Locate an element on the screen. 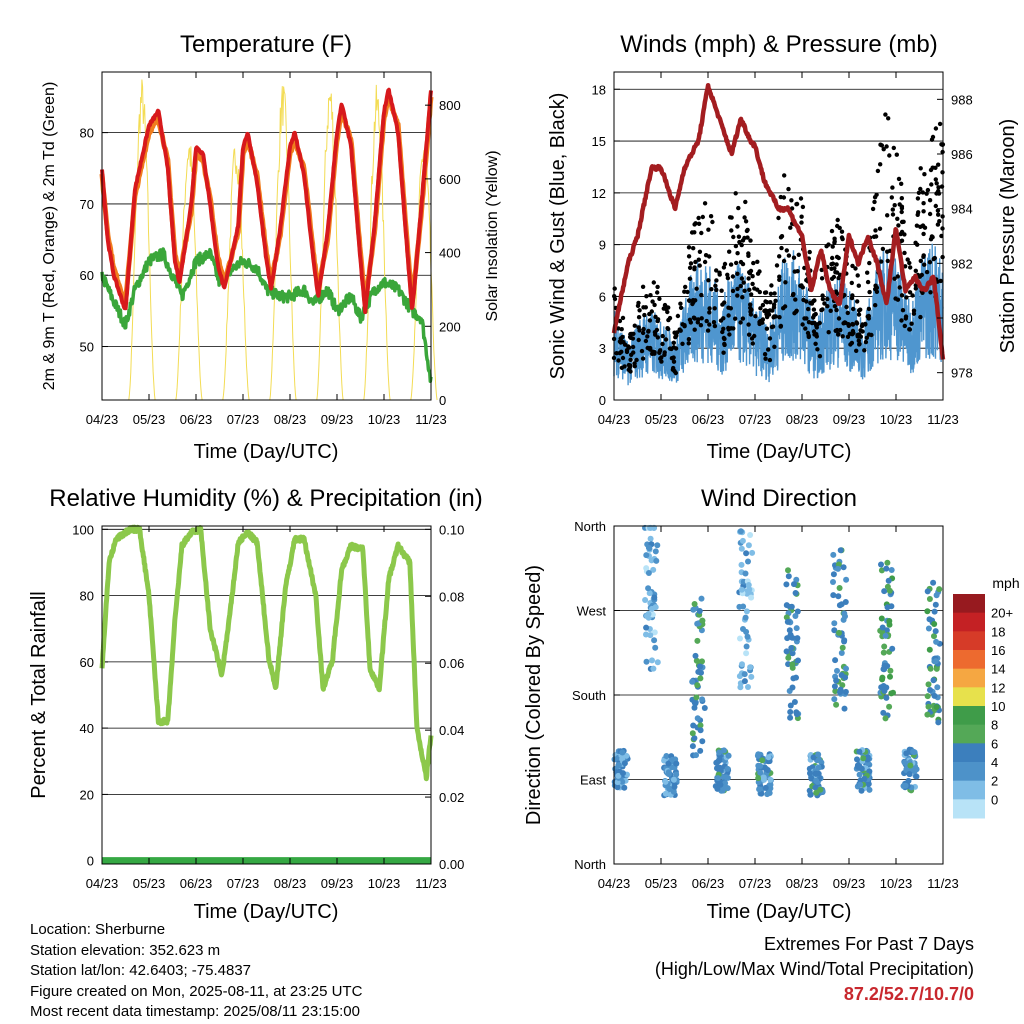 The width and height of the screenshot is (1024, 1024). x-tick-label: 04/23 is located at coordinates (102, 419).